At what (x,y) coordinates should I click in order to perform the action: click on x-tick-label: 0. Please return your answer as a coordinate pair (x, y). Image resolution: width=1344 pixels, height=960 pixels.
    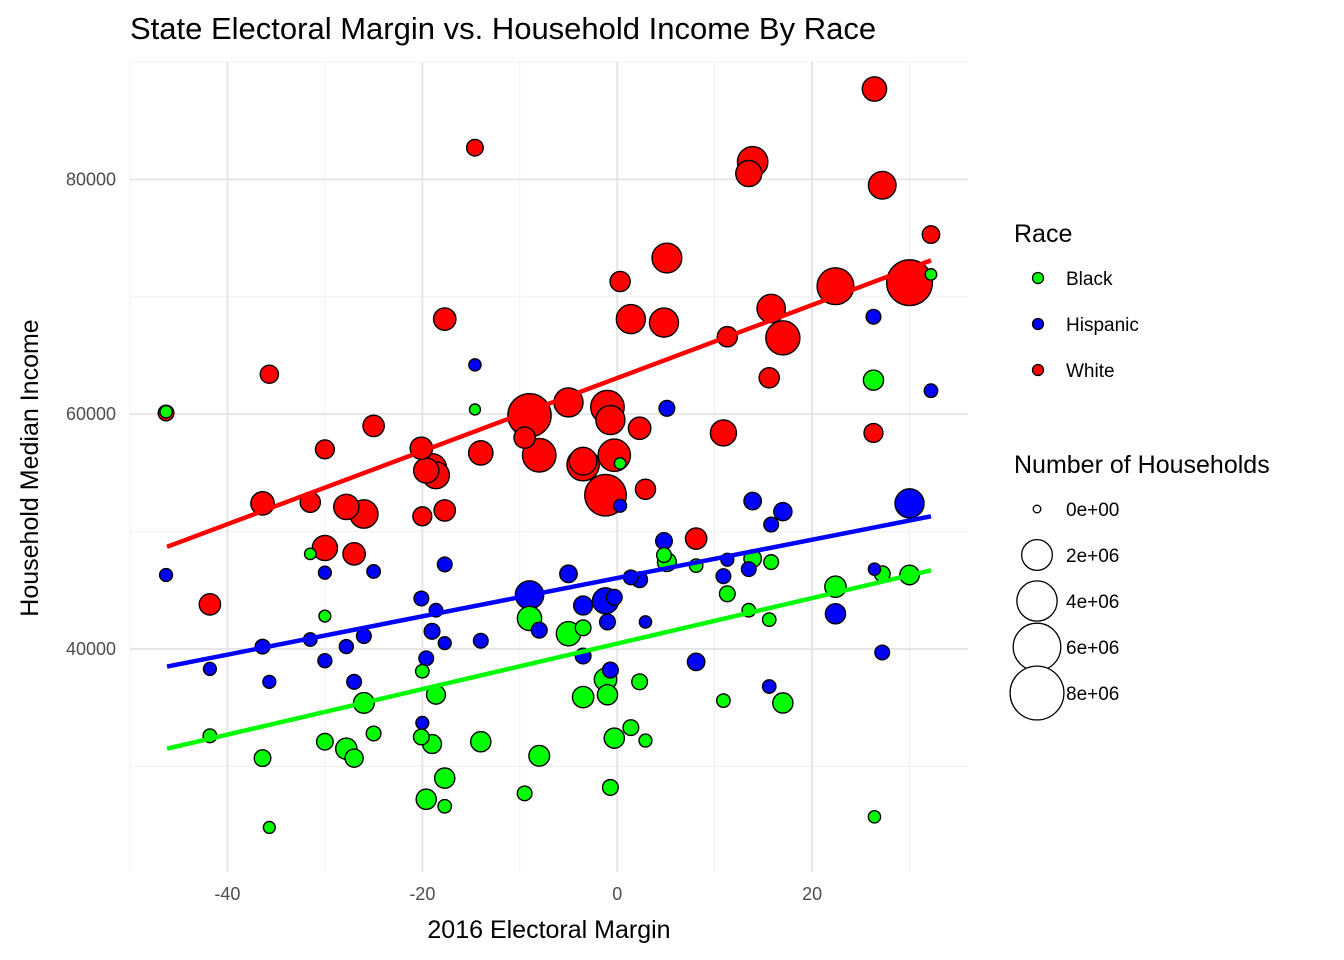
    Looking at the image, I should click on (617, 894).